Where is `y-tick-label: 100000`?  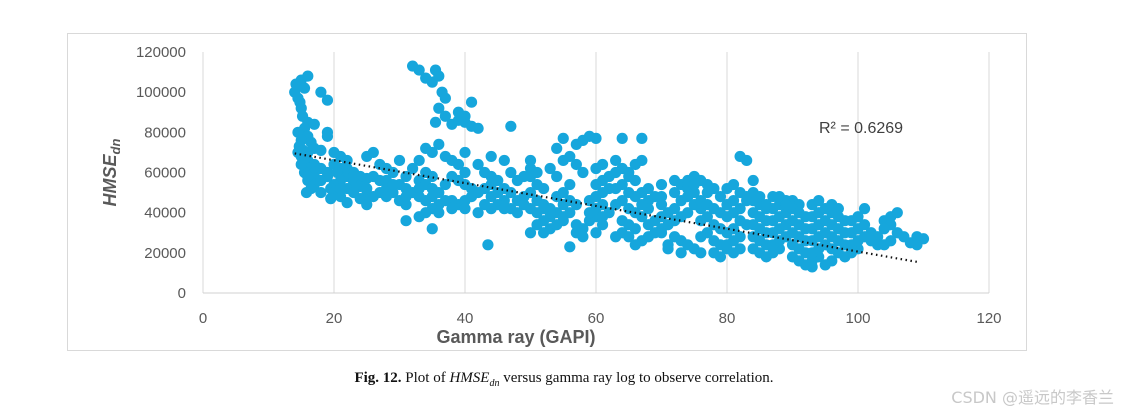
y-tick-label: 100000 is located at coordinates (161, 92).